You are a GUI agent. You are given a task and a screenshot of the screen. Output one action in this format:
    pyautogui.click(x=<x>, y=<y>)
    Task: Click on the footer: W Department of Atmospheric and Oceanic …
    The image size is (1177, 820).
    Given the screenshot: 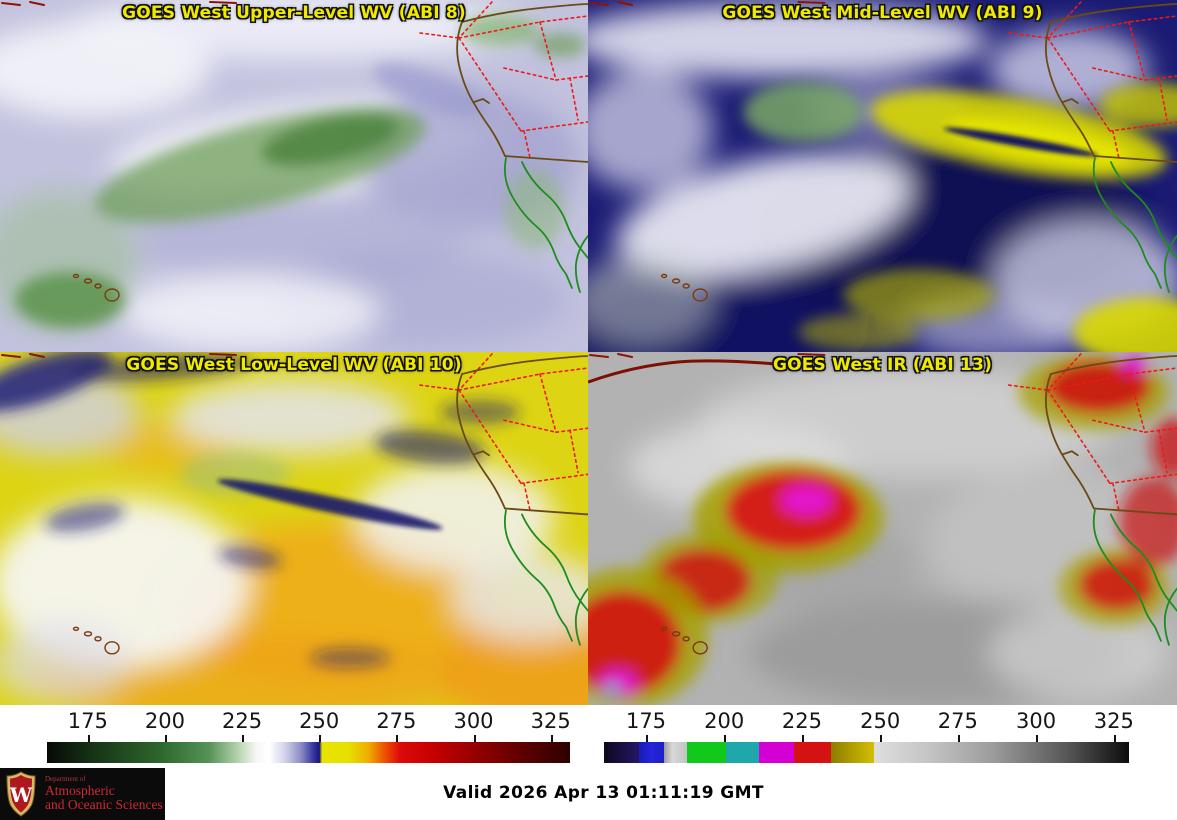 What is the action you would take?
    pyautogui.click(x=588, y=793)
    